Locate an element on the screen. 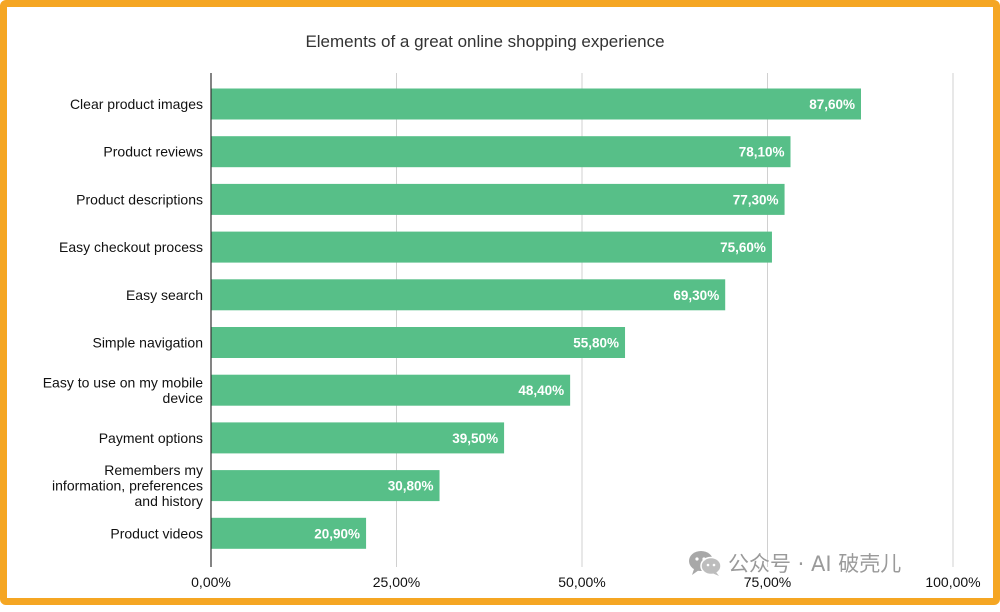  data-label: 78,10% is located at coordinates (762, 152).